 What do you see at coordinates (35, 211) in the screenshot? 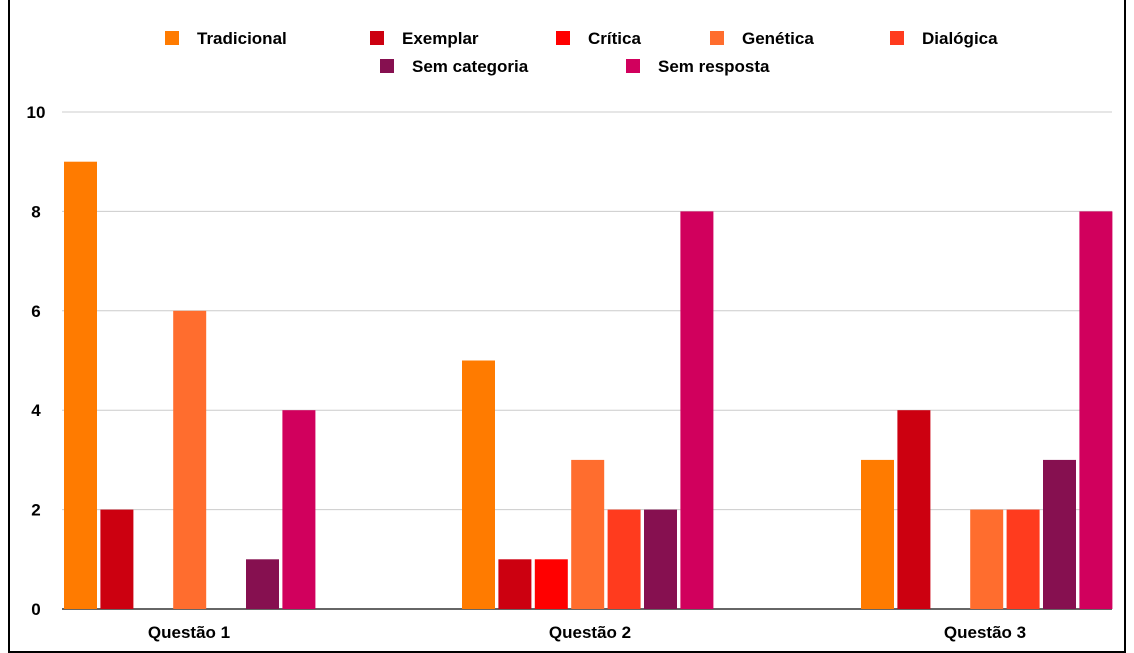
I see `y-tick-label: 8` at bounding box center [35, 211].